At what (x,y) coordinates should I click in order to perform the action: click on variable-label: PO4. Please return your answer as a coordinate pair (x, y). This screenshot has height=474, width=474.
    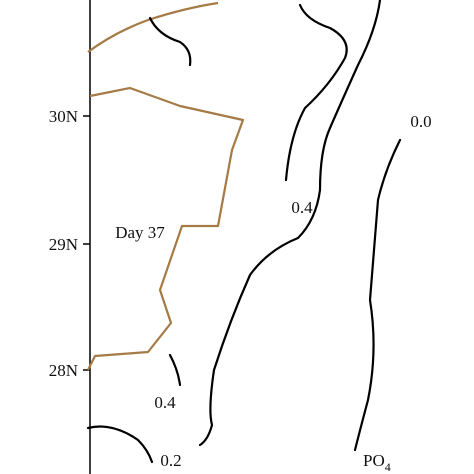
    Looking at the image, I should click on (377, 462).